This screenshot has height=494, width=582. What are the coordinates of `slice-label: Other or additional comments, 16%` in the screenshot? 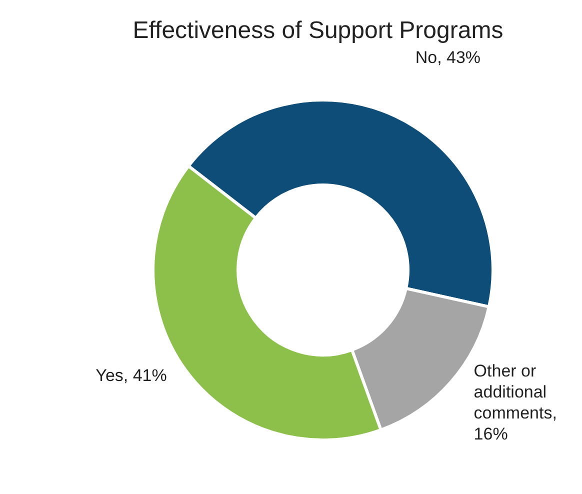 It's located at (515, 401).